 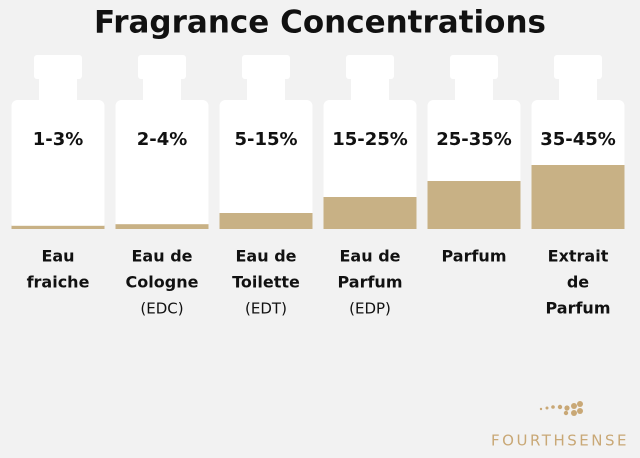 What do you see at coordinates (370, 309) in the screenshot?
I see `type-abbreviation: (EDP)` at bounding box center [370, 309].